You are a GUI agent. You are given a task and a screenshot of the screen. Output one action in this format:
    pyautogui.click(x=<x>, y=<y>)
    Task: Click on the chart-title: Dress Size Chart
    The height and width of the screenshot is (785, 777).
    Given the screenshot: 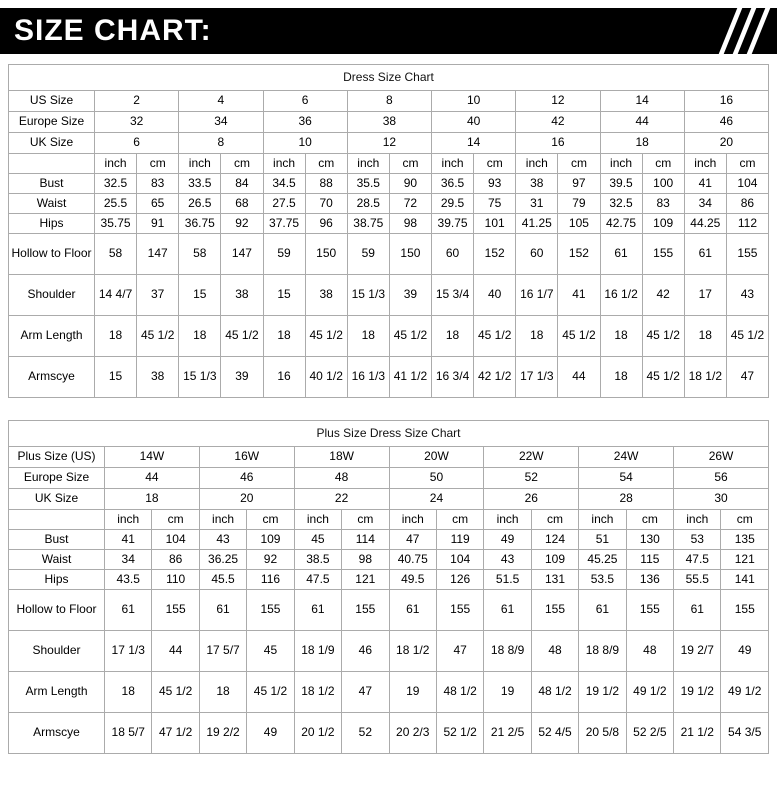 What is the action you would take?
    pyautogui.click(x=388, y=77)
    